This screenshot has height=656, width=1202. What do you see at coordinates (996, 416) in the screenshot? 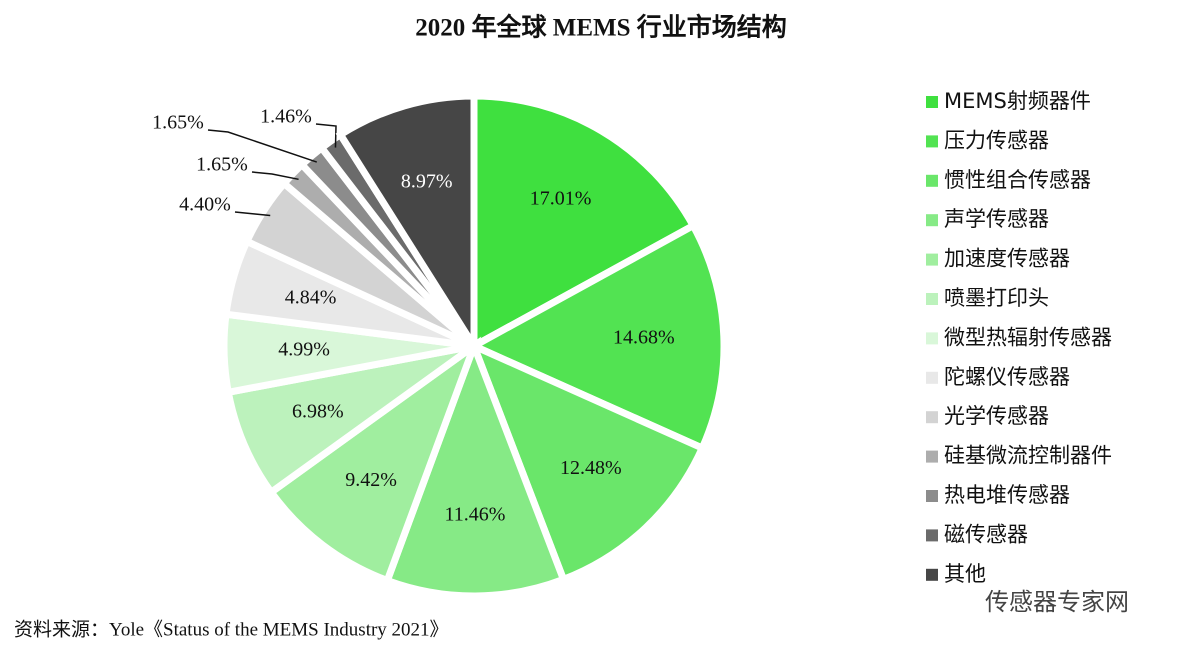
I see `legend-label: 光学传感器` at bounding box center [996, 416].